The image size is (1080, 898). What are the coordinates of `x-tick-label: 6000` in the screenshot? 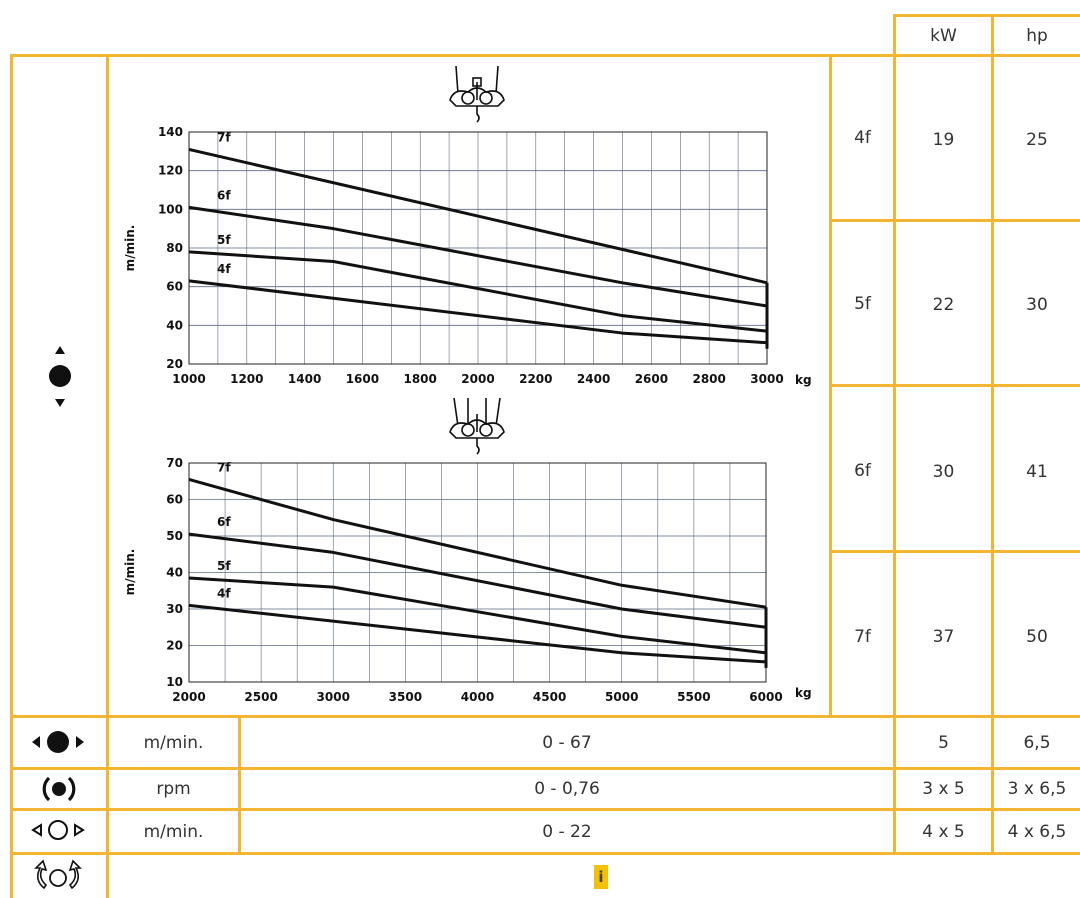 It's located at (765, 697).